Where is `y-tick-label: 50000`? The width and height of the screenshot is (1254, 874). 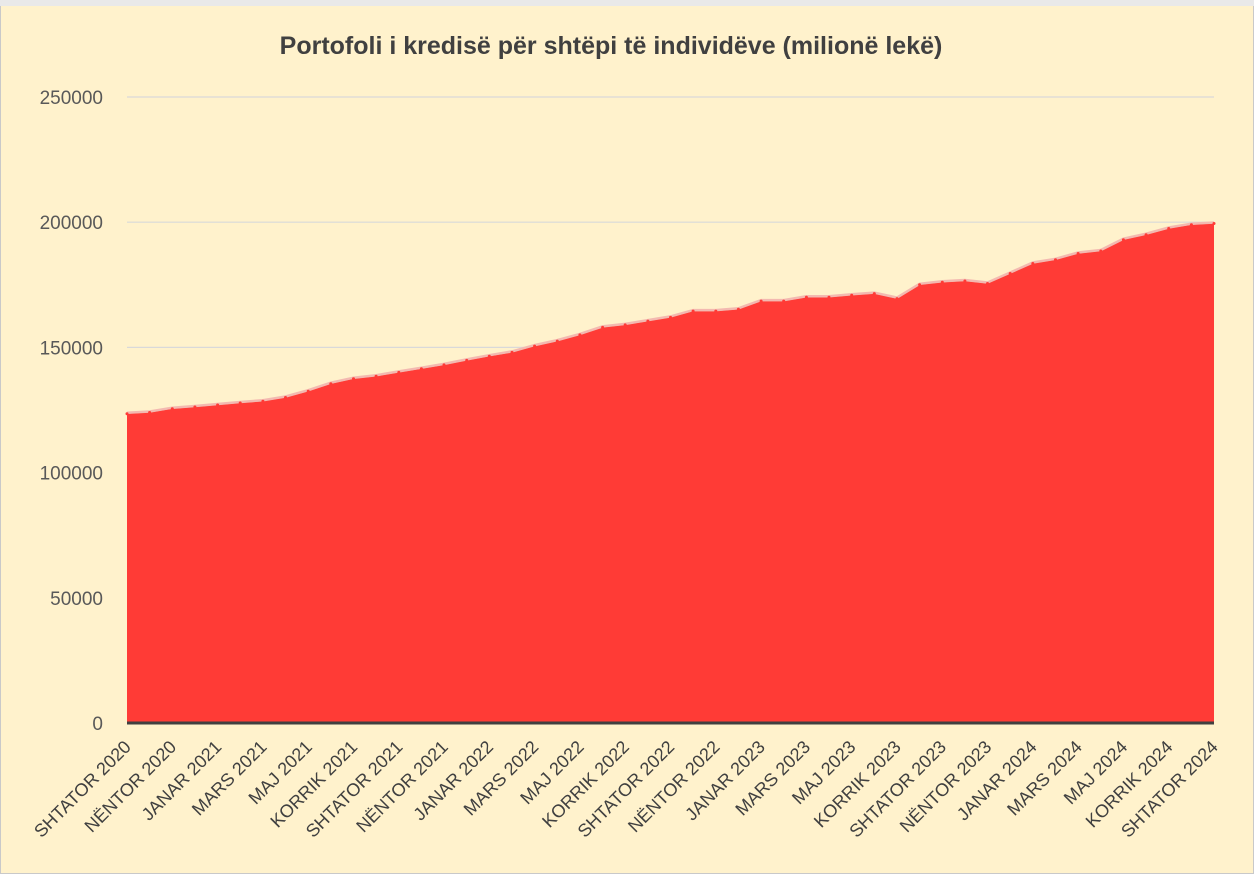 y-tick-label: 50000 is located at coordinates (76, 599).